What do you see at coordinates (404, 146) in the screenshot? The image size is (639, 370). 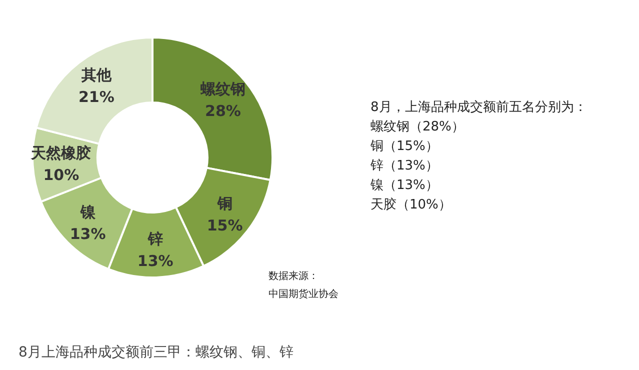 I see `text: 铜（15%）` at bounding box center [404, 146].